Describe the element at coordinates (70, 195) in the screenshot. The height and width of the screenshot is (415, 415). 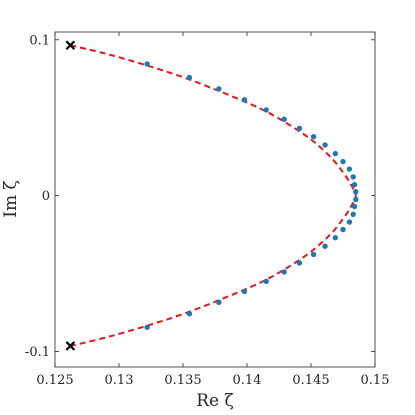
I see `marker-layer` at that location.